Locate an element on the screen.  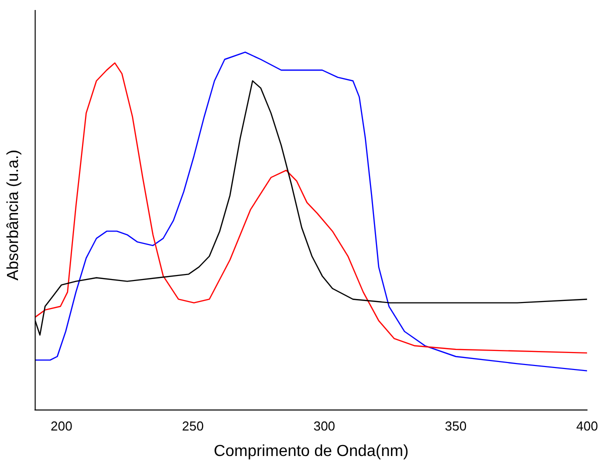
x-tick-label: 300 is located at coordinates (324, 426).